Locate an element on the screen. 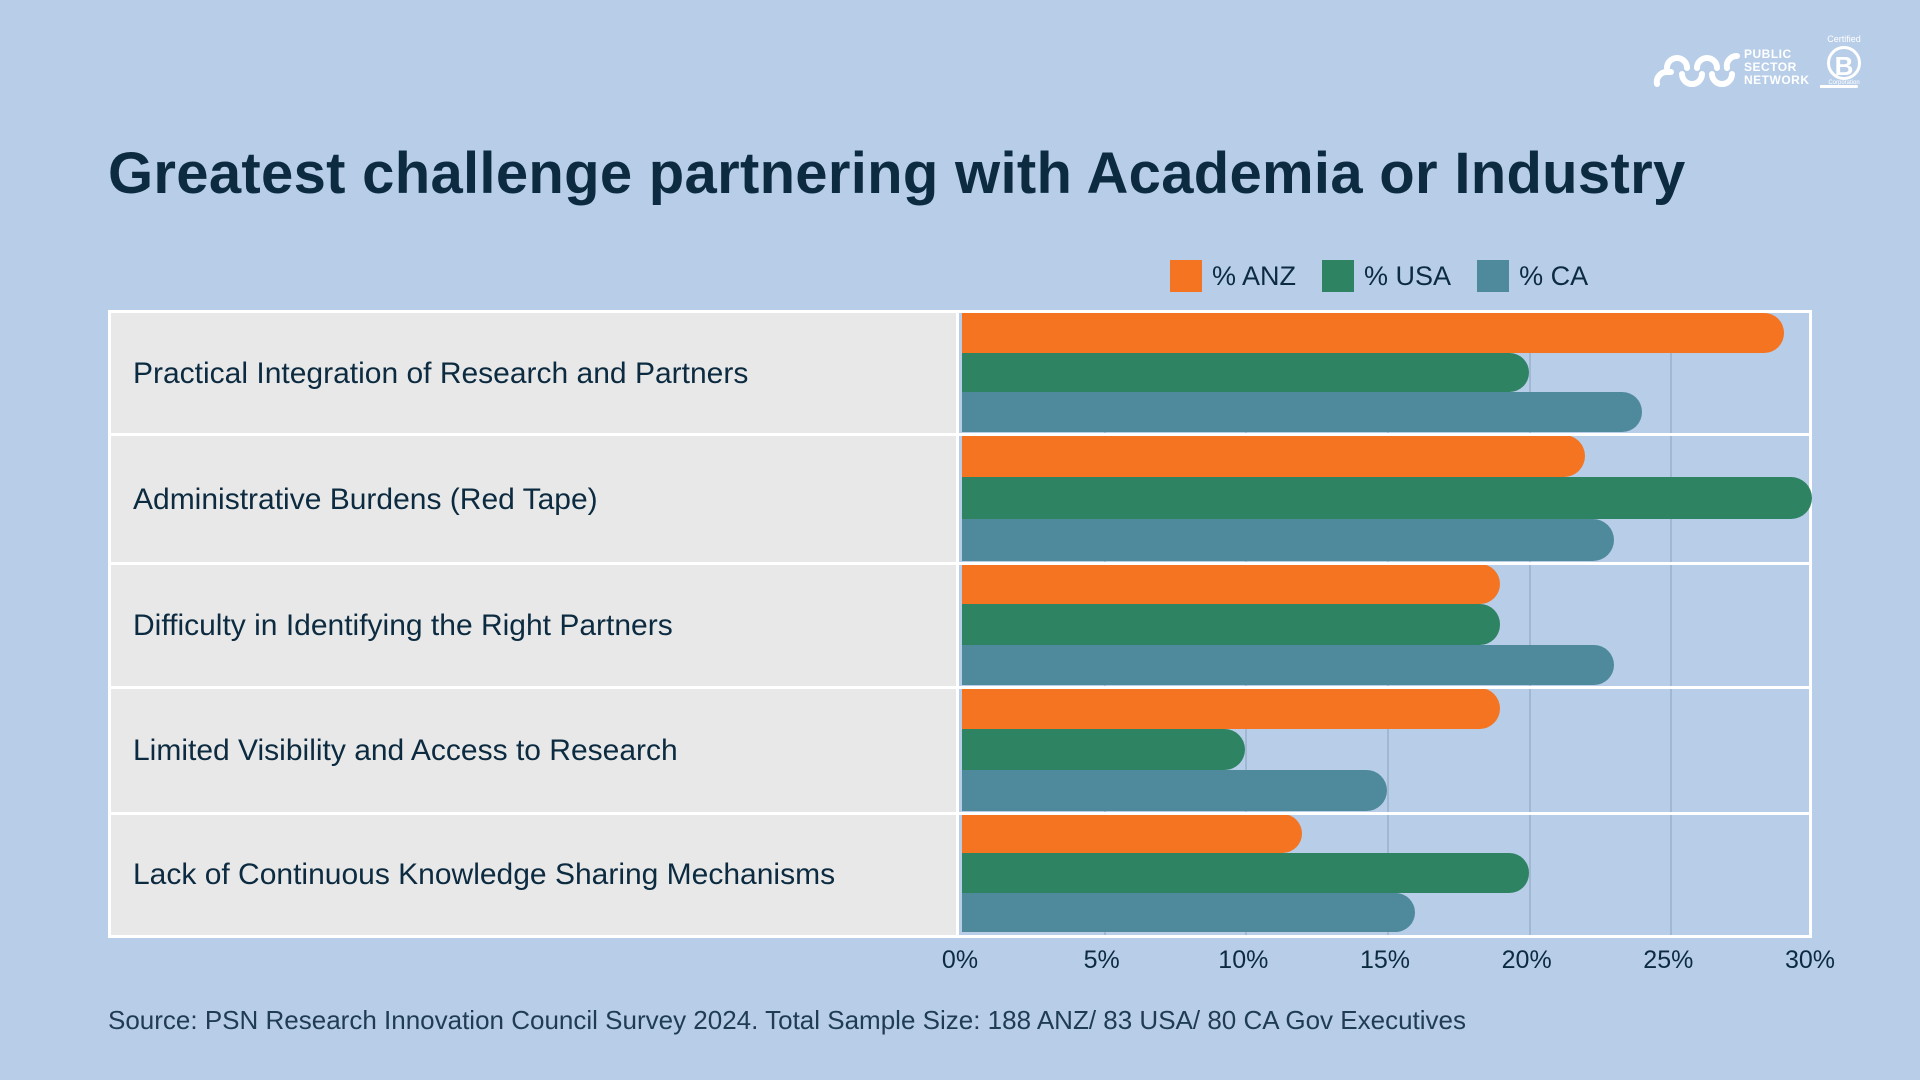  bcorp-underline is located at coordinates (1839, 86).